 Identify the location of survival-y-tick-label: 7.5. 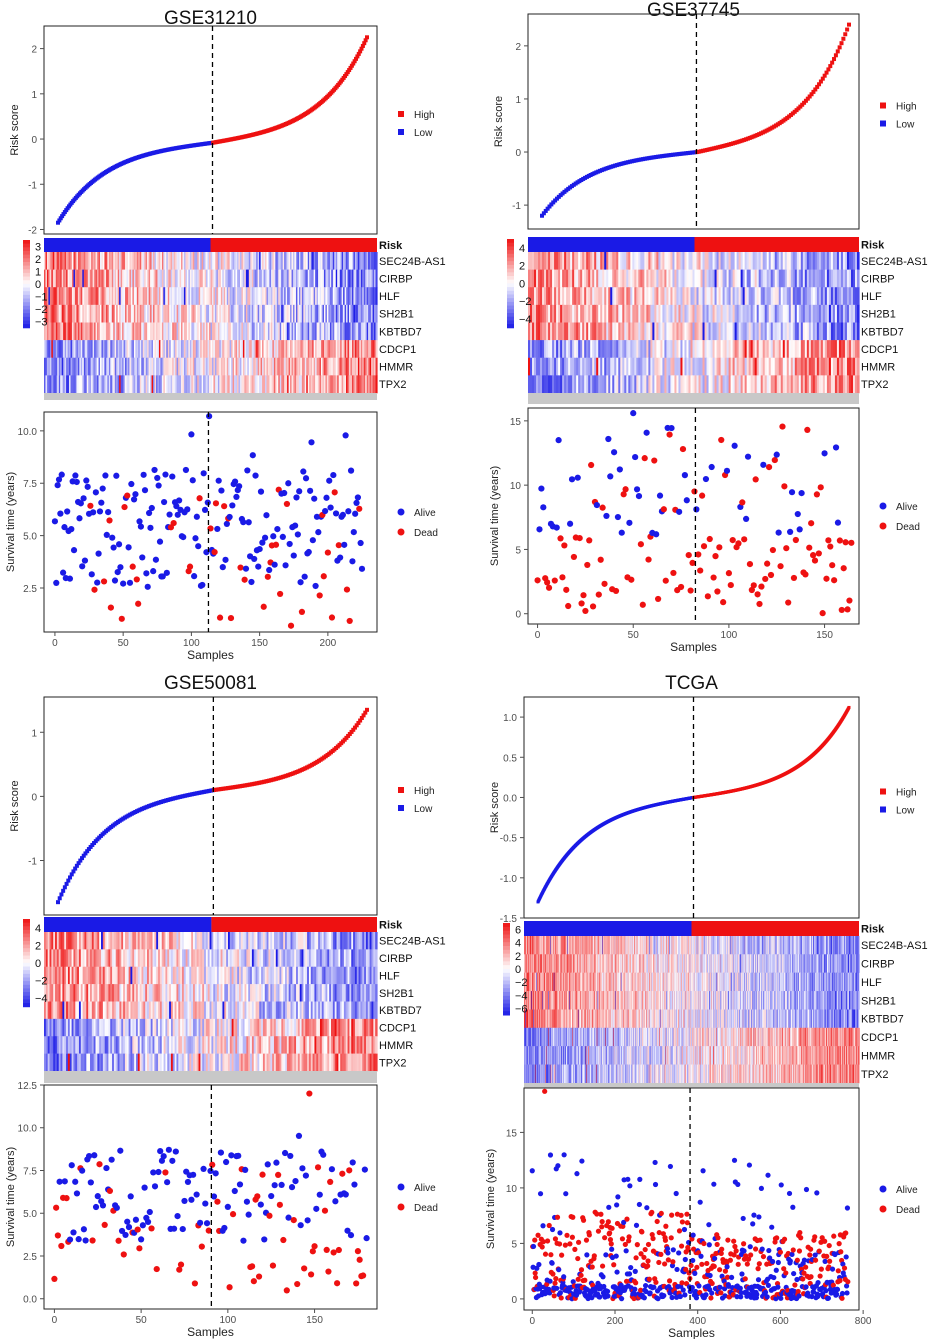
(30, 484).